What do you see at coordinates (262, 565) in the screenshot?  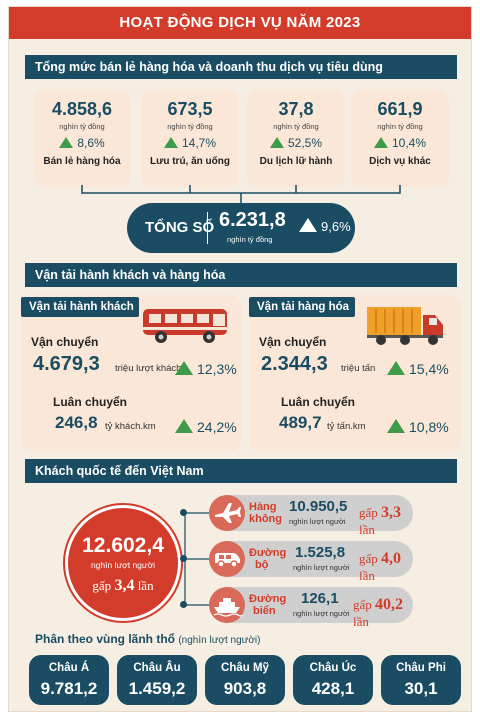 I see `road-label-line2: bộ` at bounding box center [262, 565].